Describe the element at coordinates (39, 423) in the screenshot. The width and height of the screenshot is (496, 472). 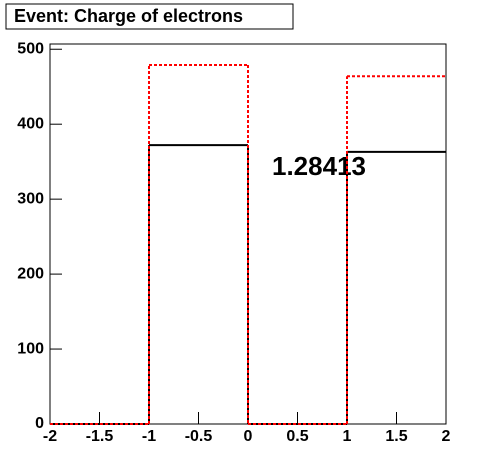
I see `y-tick-label: 0` at that location.